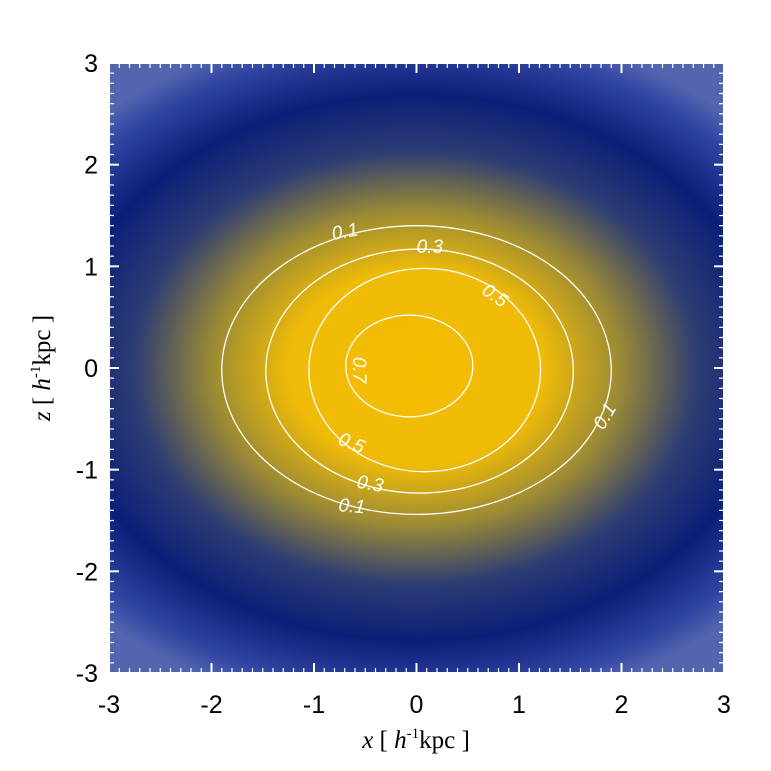 The image size is (771, 771). What do you see at coordinates (42, 347) in the screenshot?
I see `y-axis-unit-rest: kpc` at bounding box center [42, 347].